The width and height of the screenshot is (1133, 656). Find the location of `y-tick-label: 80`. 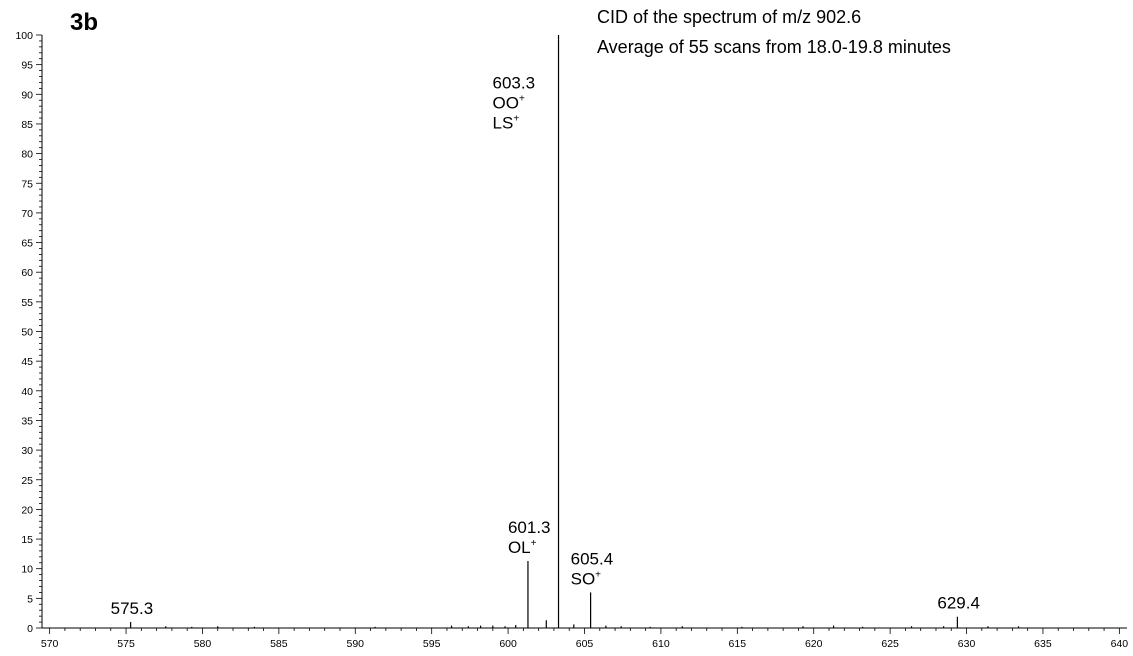

y-tick-label: 80 is located at coordinates (27, 155).